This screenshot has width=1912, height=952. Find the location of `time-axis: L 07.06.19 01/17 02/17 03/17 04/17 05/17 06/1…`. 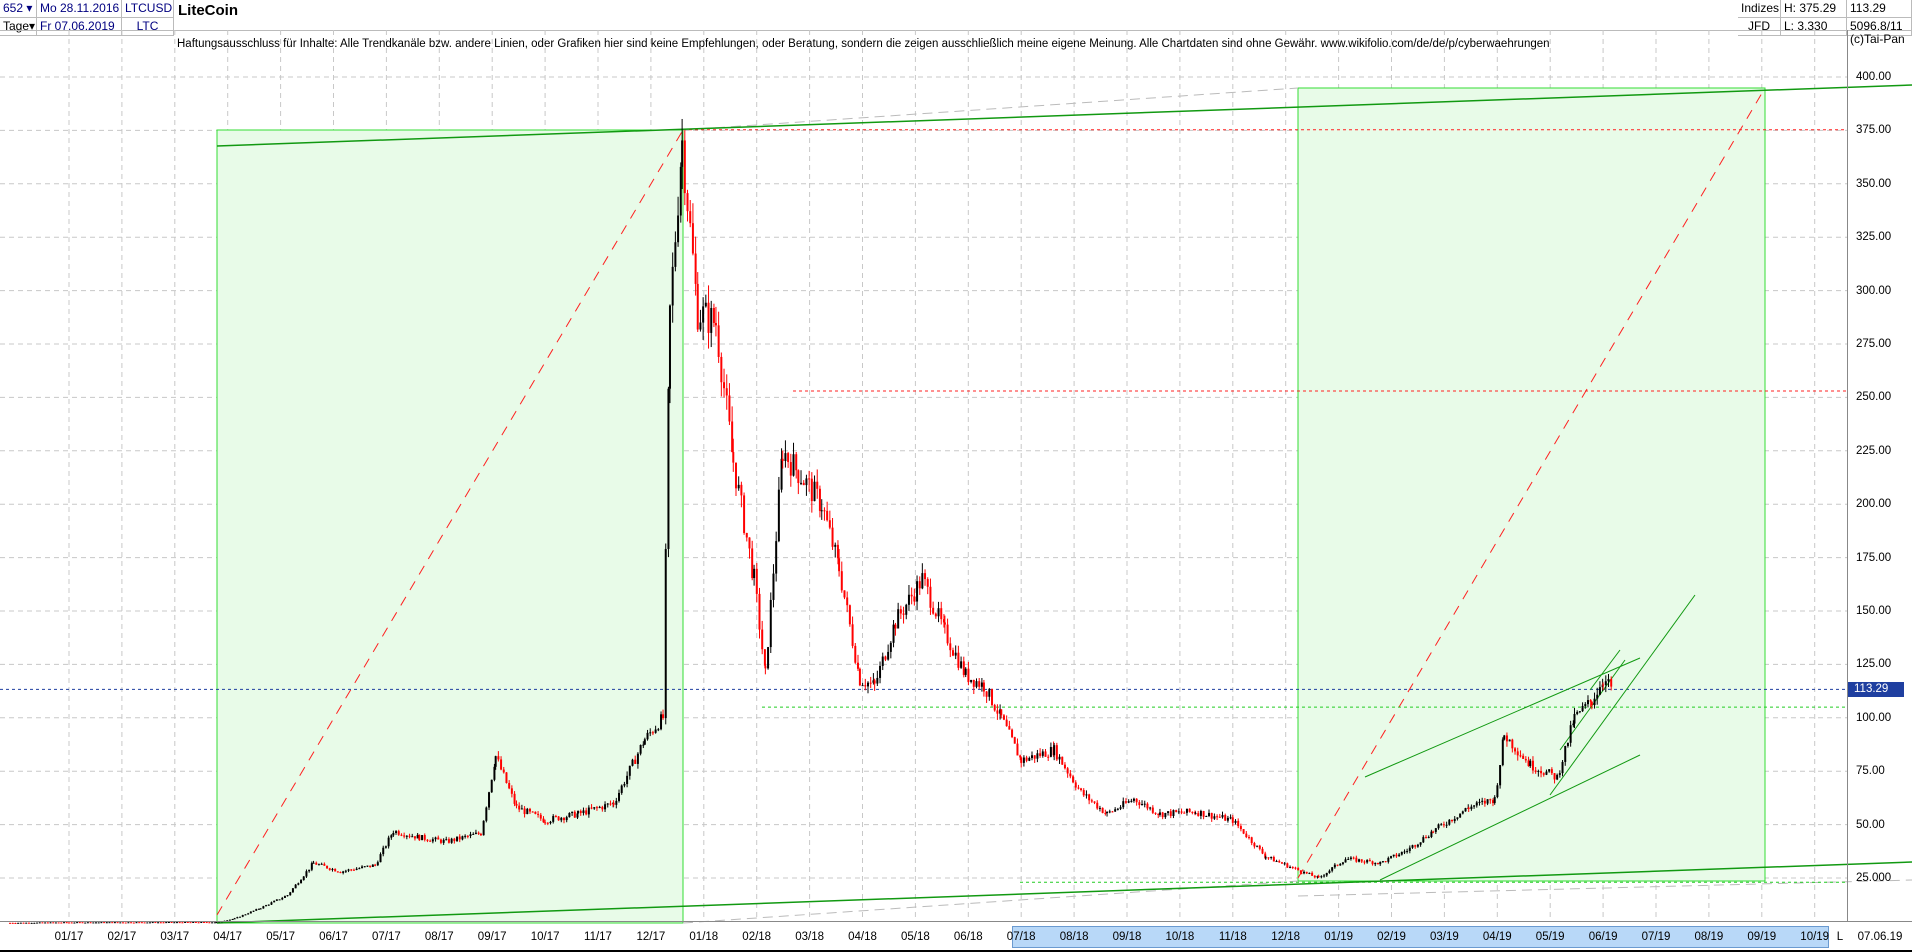

time-axis: L 07.06.19 01/17 02/17 03/17 04/17 05/17 06/1… is located at coordinates (956, 936).